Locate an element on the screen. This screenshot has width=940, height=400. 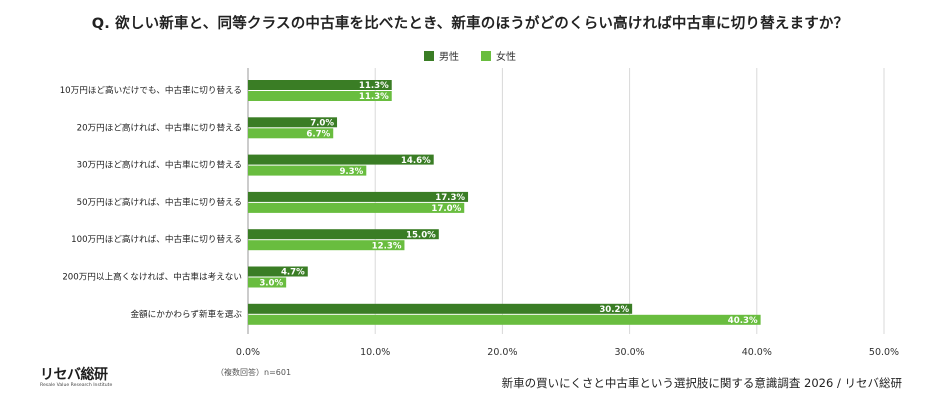
data-label: 7.0% is located at coordinates (322, 124).